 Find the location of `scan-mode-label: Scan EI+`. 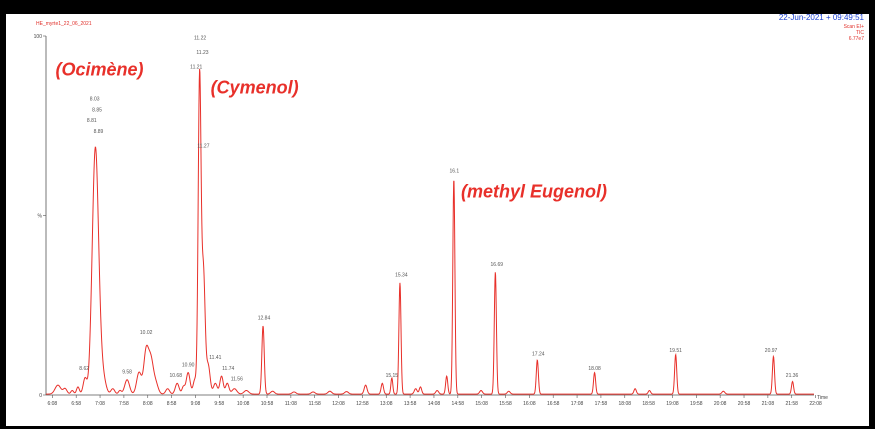

scan-mode-label: Scan EI+ is located at coordinates (854, 27).